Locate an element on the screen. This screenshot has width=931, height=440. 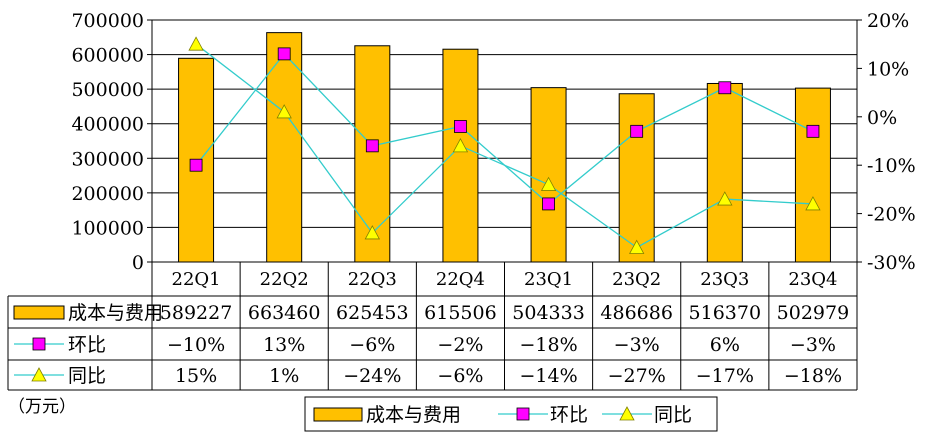
table-cell: −27% is located at coordinates (637, 376).